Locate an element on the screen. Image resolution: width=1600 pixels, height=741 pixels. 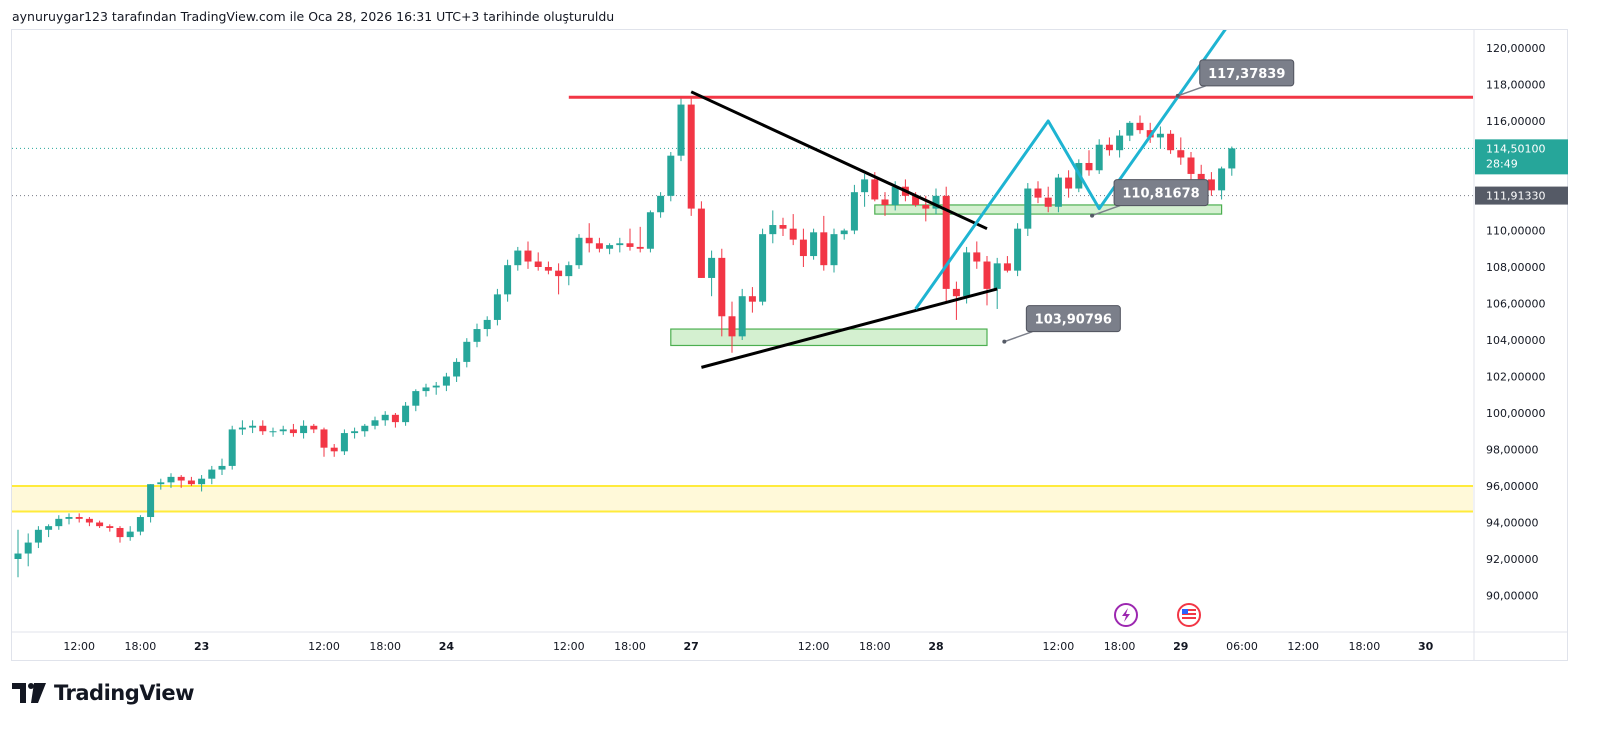
event-icons is located at coordinates (1157, 615).